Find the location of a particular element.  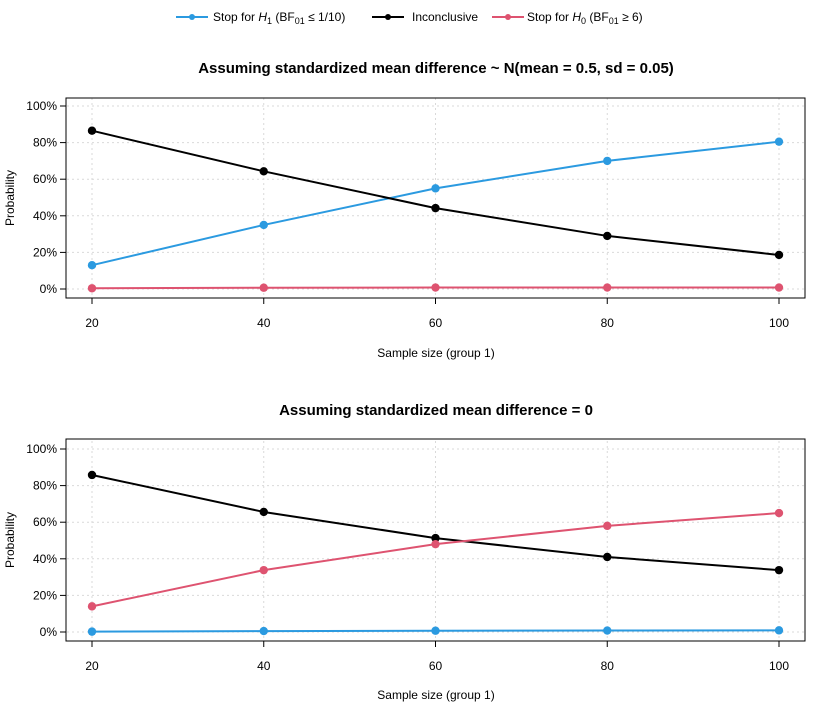

legend-item-stop-h0: Stop for H0 (BF01 ≥ 6) is located at coordinates (567, 18).